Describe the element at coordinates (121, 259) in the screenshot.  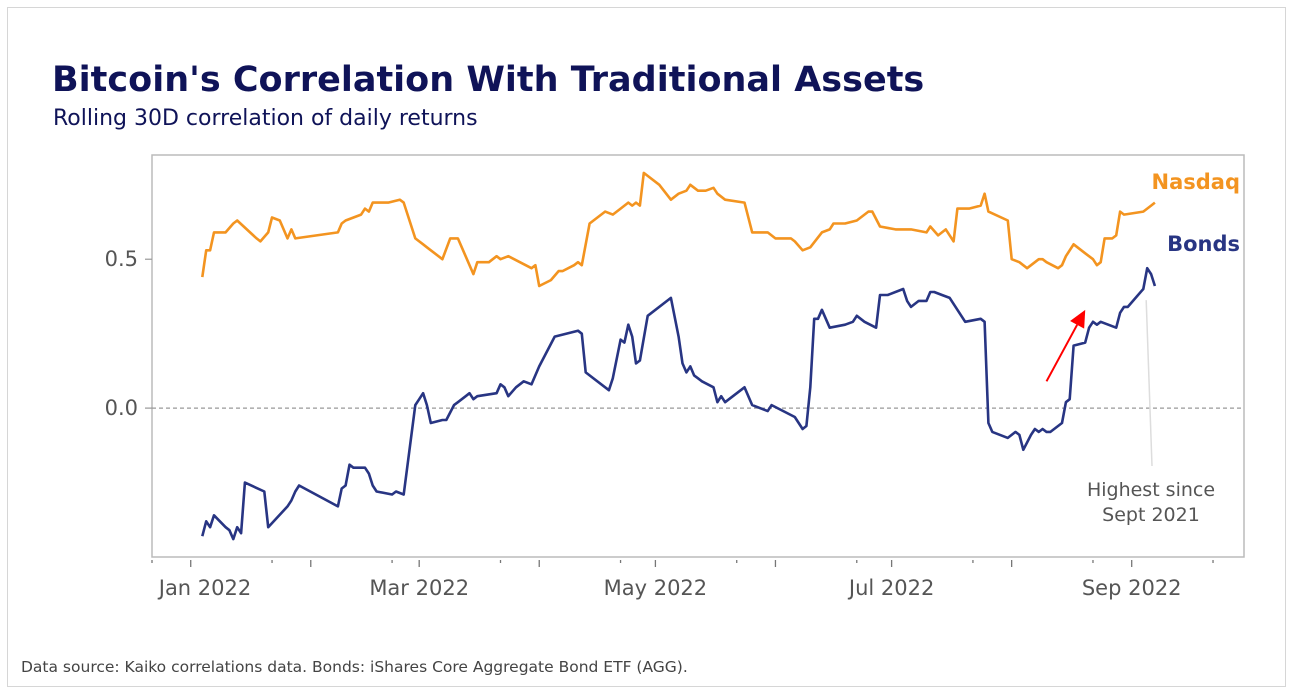
I see `y-tick-label: 0.5` at that location.